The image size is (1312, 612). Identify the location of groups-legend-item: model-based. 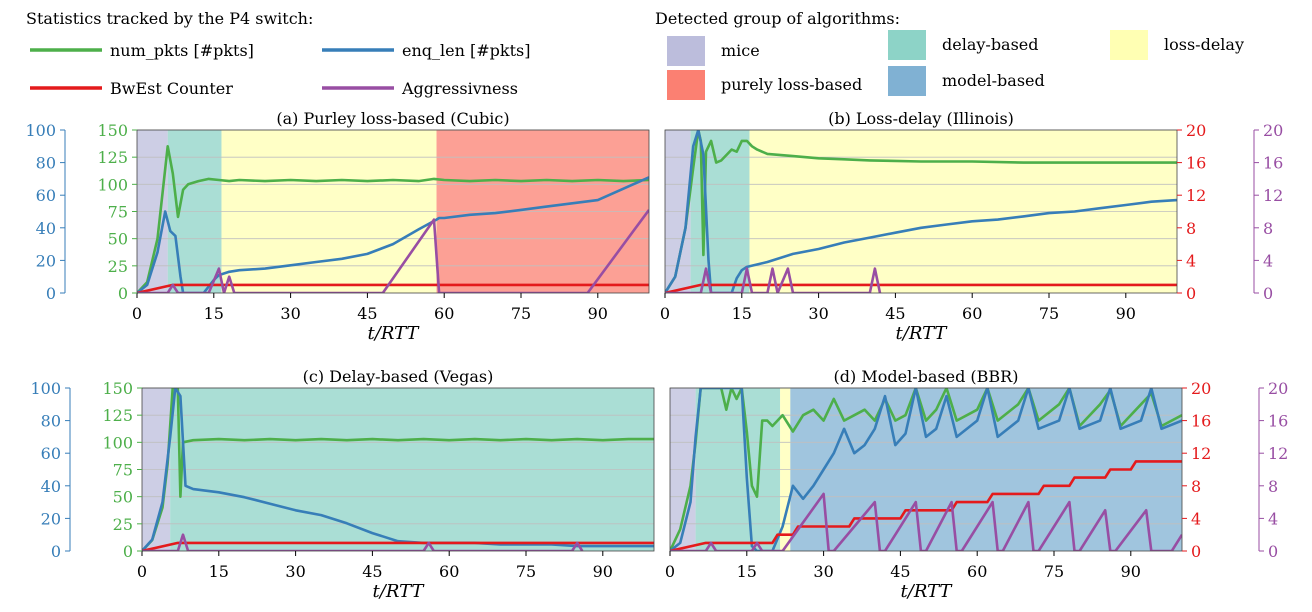
(966, 81).